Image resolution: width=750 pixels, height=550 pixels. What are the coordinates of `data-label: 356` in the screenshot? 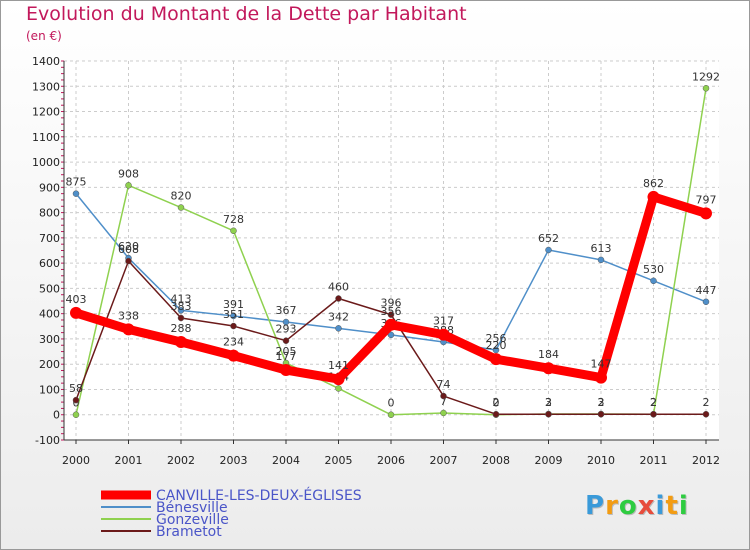 It's located at (391, 311).